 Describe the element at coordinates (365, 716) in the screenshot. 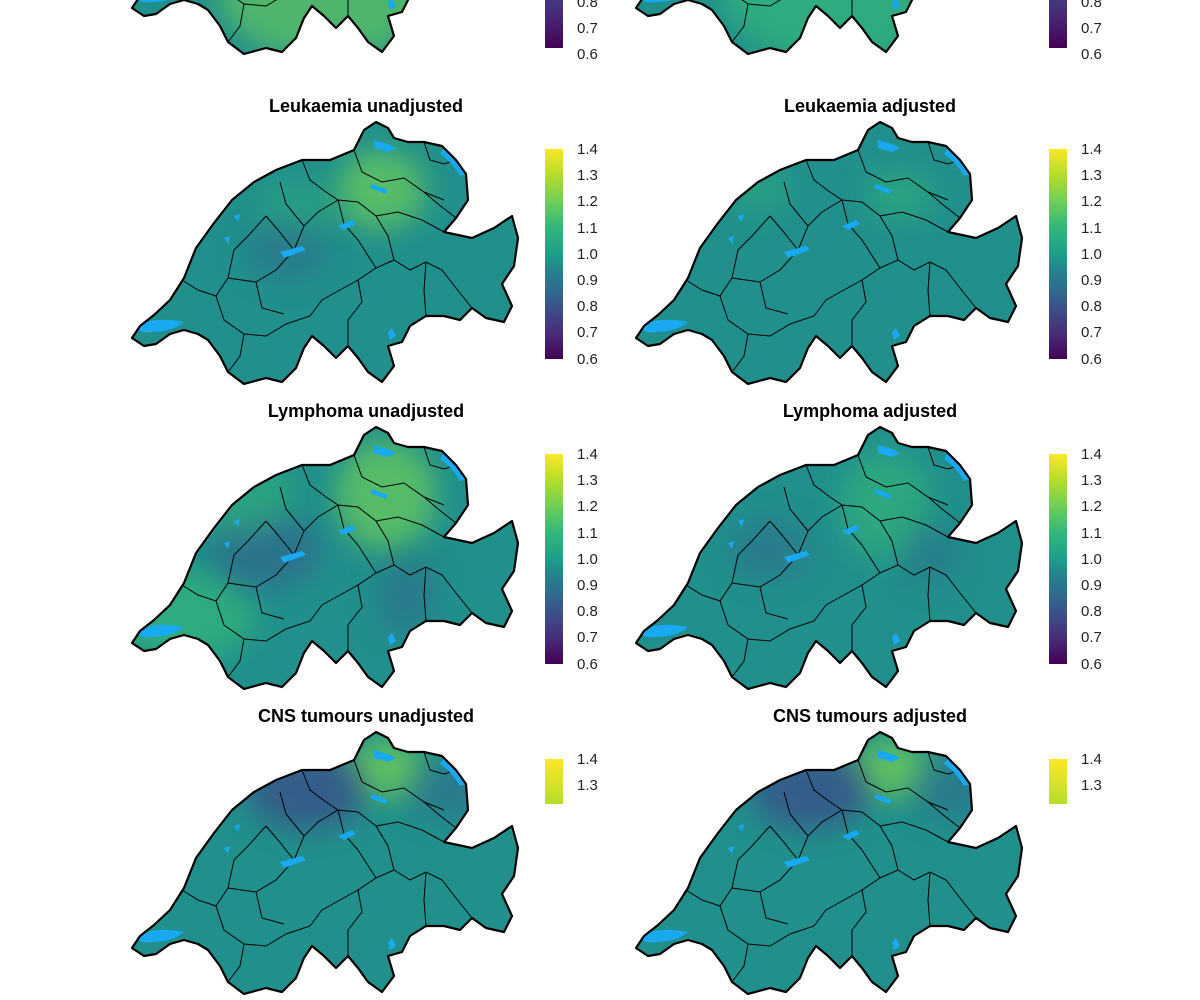

I see `panel-title-cns-unadjusted: CNS tumours unadjusted` at that location.